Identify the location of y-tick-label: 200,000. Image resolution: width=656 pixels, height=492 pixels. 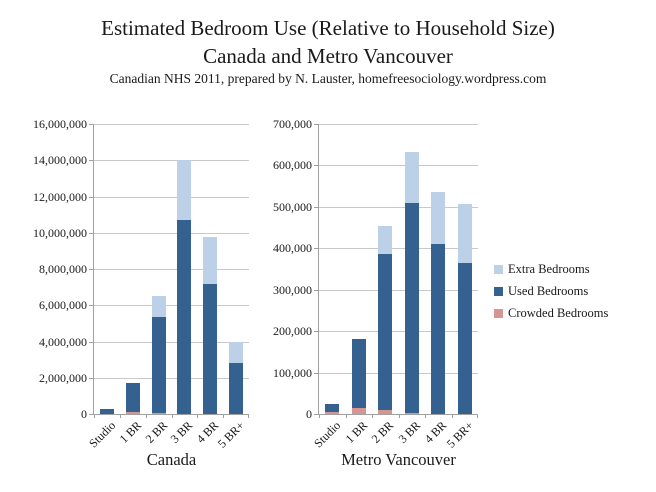
(292, 331).